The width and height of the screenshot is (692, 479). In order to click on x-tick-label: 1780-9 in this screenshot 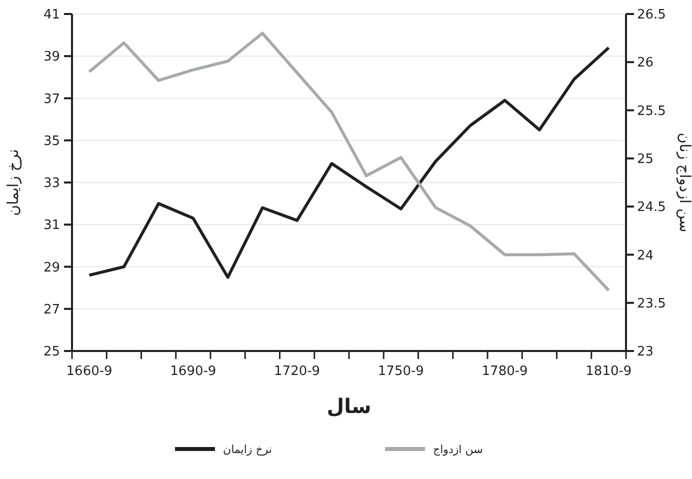, I will do `click(505, 371)`.